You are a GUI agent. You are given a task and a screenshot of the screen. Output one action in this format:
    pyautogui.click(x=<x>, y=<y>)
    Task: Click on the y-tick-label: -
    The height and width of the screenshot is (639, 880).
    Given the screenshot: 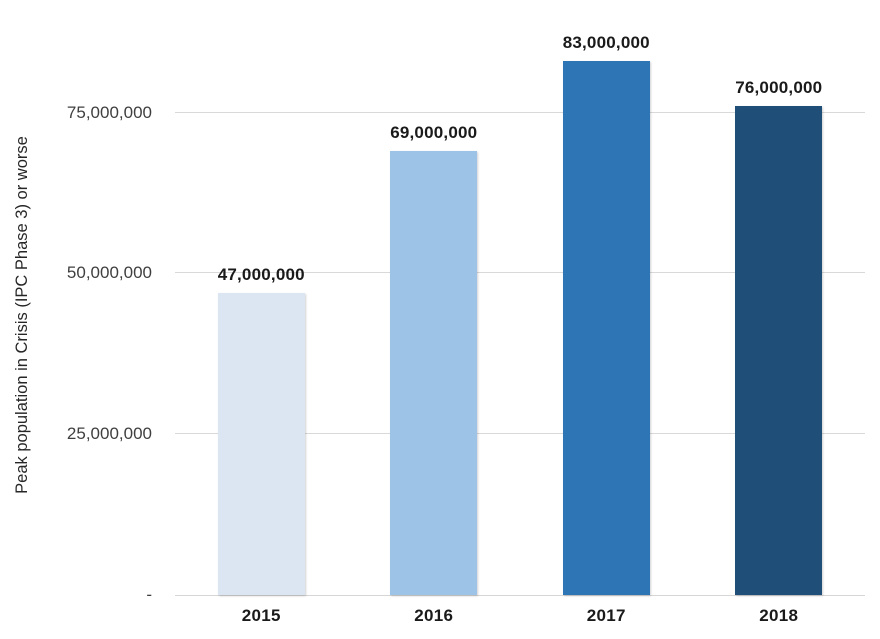 What is the action you would take?
    pyautogui.click(x=149, y=594)
    